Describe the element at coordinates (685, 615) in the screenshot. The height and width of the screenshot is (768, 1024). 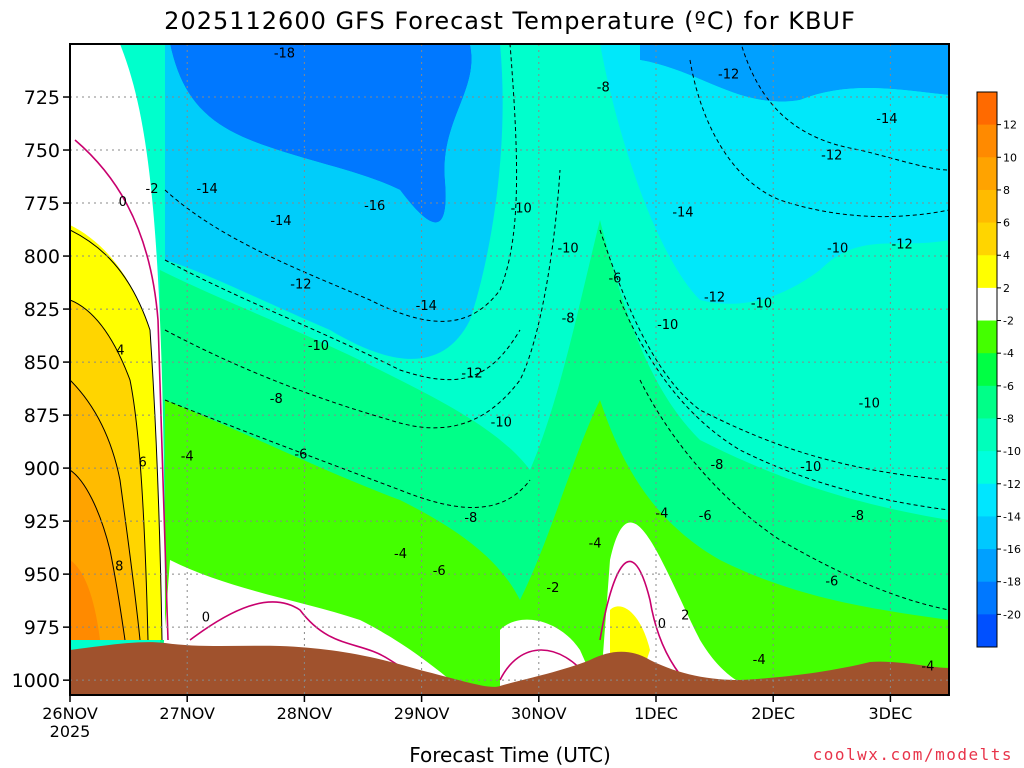
I see `contour-label: 2` at that location.